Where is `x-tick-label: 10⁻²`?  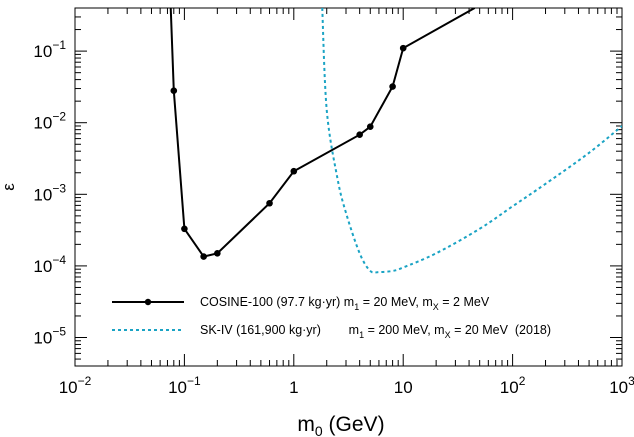 x-tick-label: 10⁻² is located at coordinates (75, 385).